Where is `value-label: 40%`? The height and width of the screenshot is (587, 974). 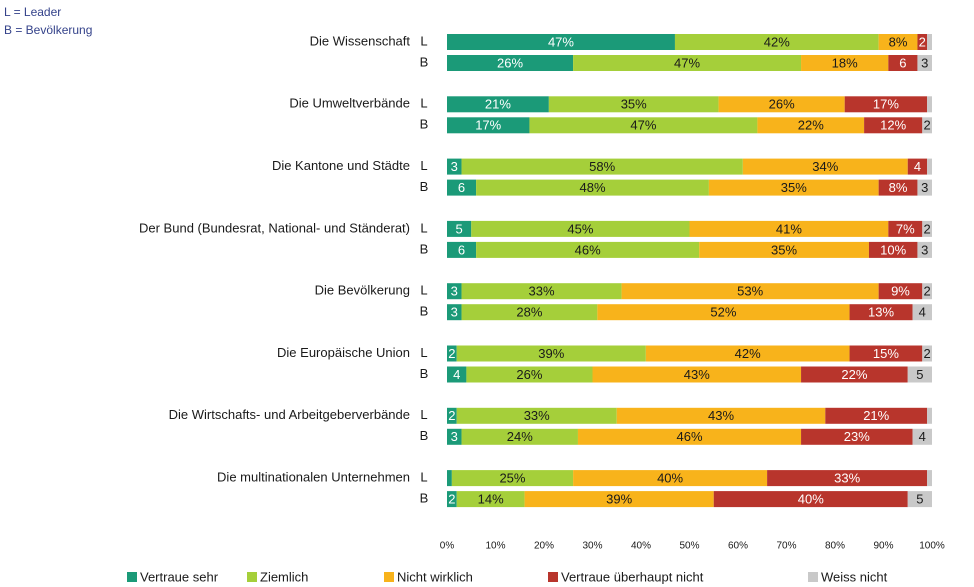
value-label: 40% is located at coordinates (670, 478).